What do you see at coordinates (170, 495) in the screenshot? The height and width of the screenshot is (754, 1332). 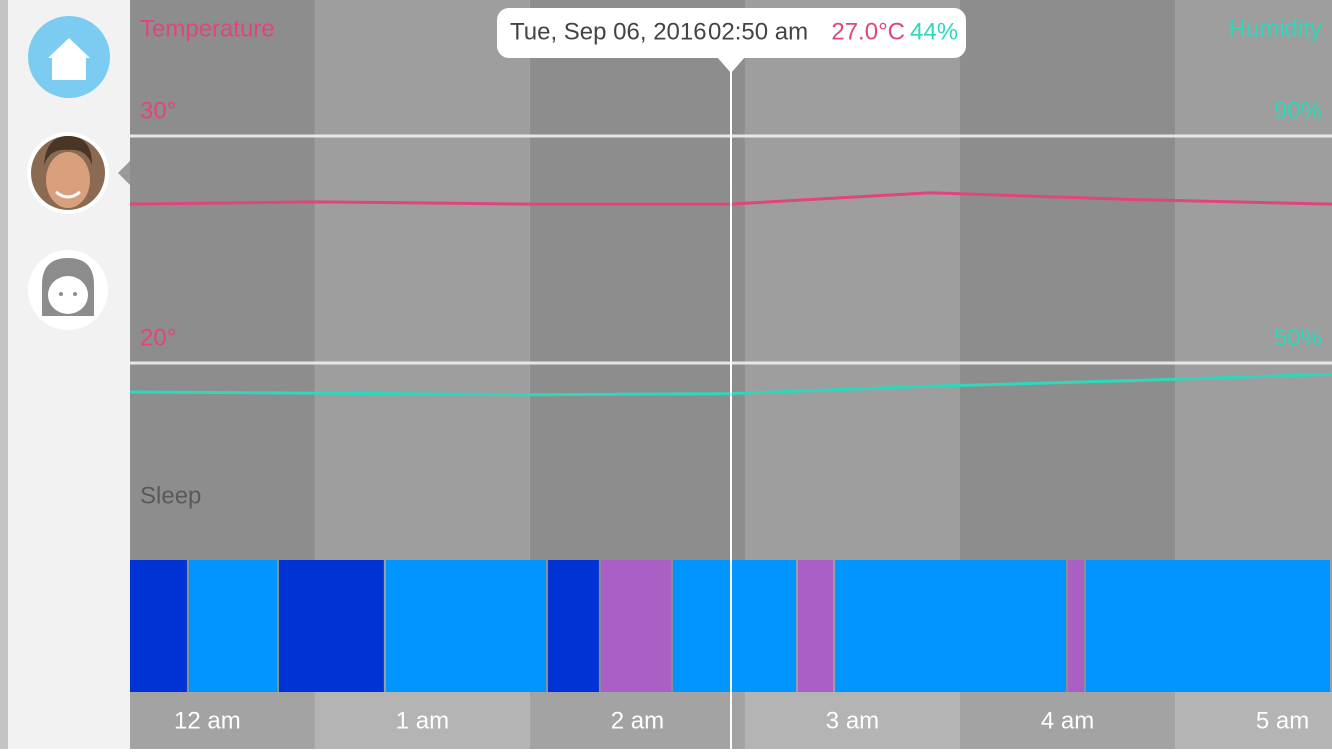 I see `sleep-label: Sleep` at bounding box center [170, 495].